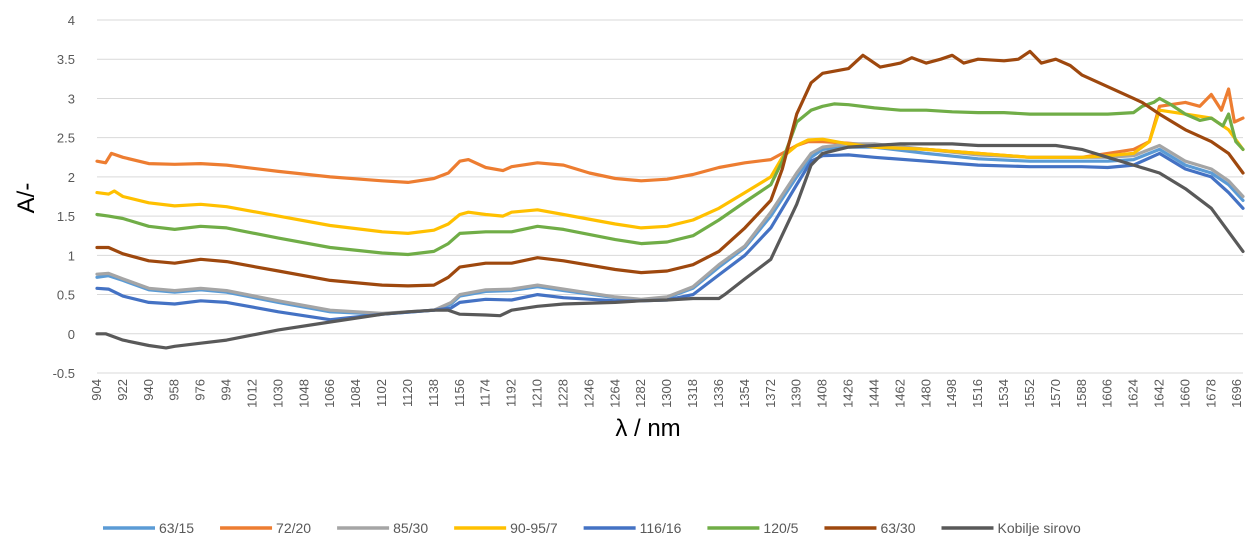 The height and width of the screenshot is (538, 1249). Describe the element at coordinates (718, 393) in the screenshot. I see `x-tick-label: 1336` at that location.